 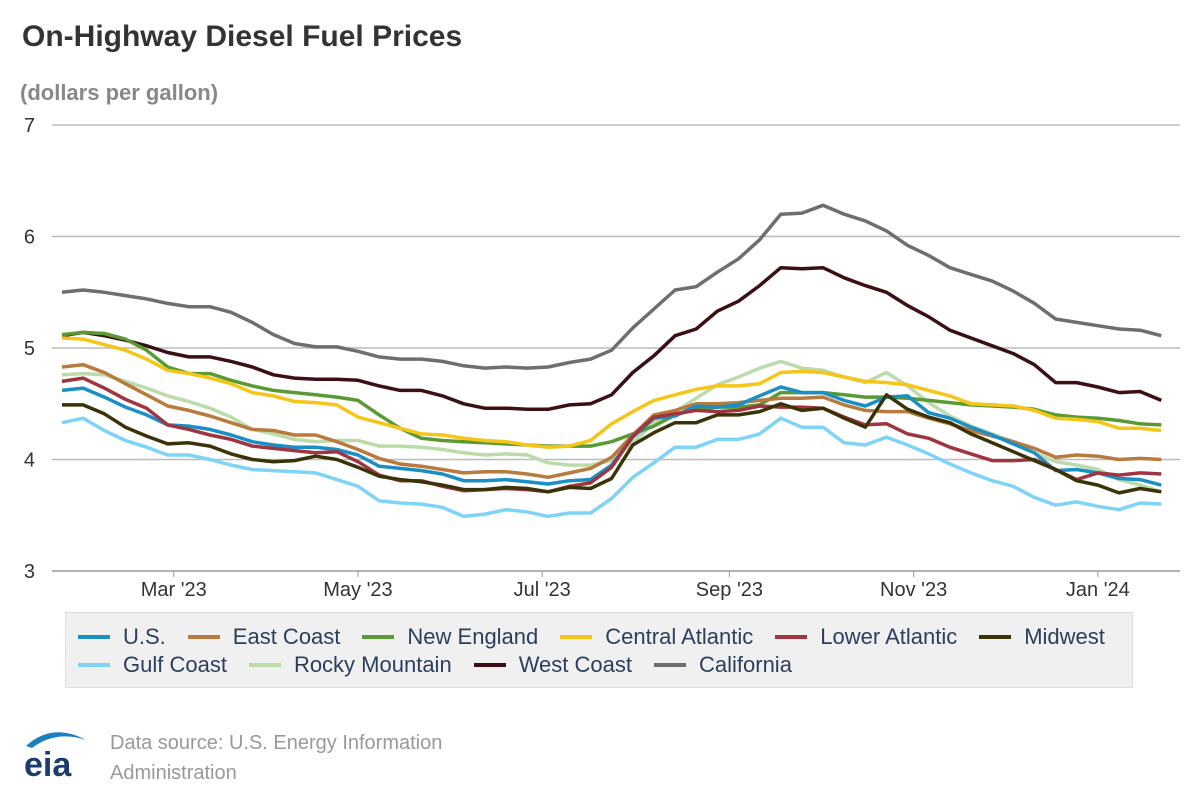 I want to click on legend-item: Gulf Coast, so click(x=152, y=665).